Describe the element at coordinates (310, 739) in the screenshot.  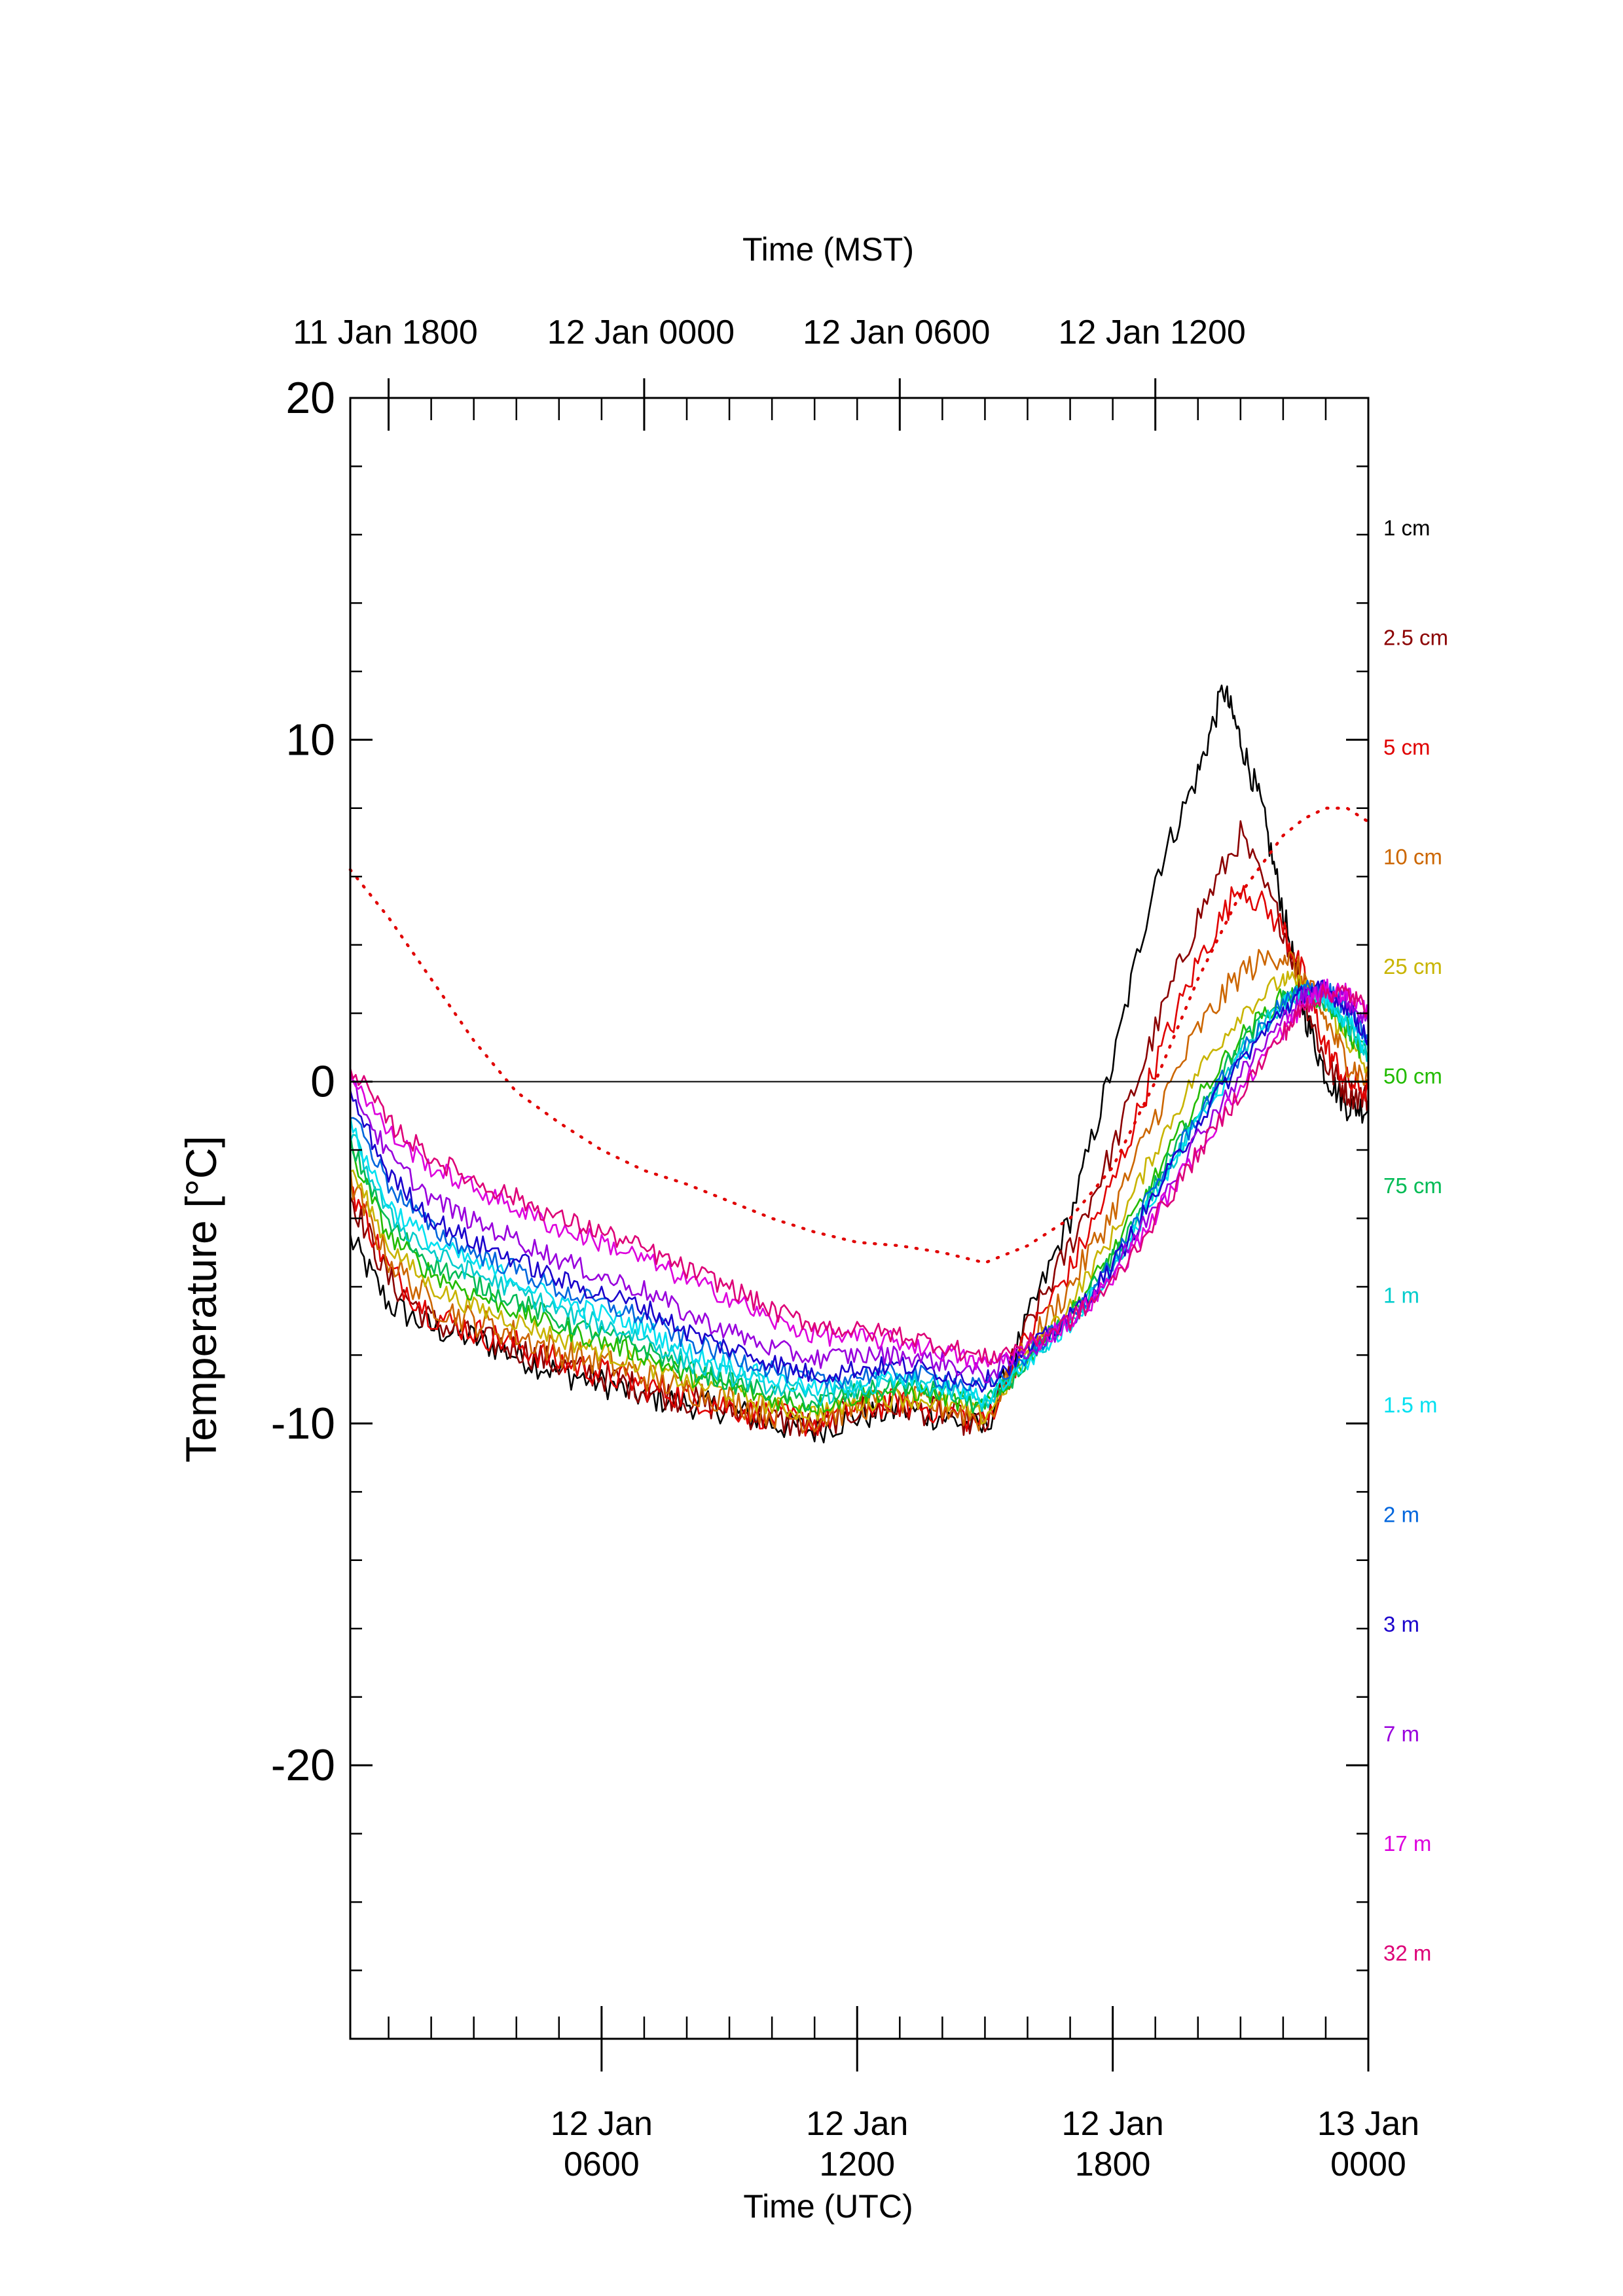
I see `y-tick-label: 10` at that location.